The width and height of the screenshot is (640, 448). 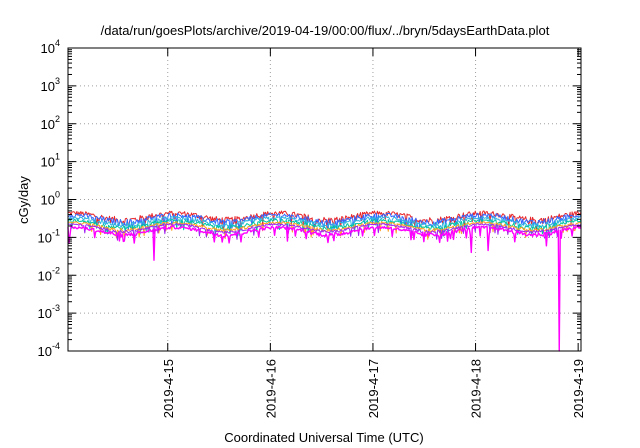 What do you see at coordinates (49, 312) in the screenshot?
I see `y-tick-label: 10⁻³` at bounding box center [49, 312].